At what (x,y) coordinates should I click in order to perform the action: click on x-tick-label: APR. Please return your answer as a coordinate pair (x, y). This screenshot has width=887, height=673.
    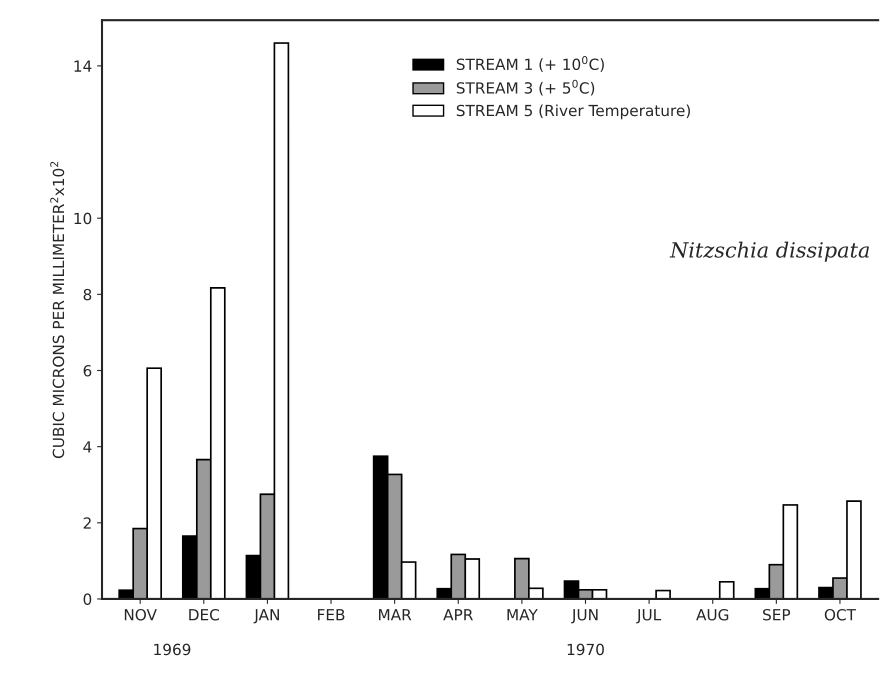
    Looking at the image, I should click on (458, 614).